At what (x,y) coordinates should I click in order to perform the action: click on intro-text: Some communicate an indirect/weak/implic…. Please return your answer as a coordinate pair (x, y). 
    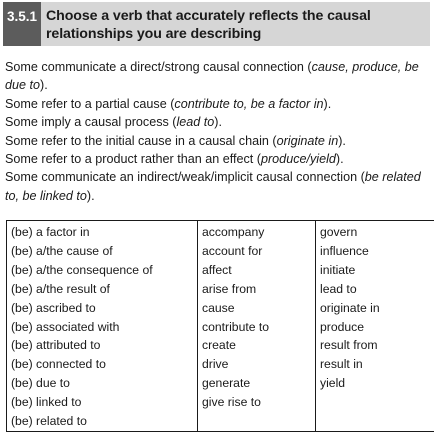
    Looking at the image, I should click on (185, 177).